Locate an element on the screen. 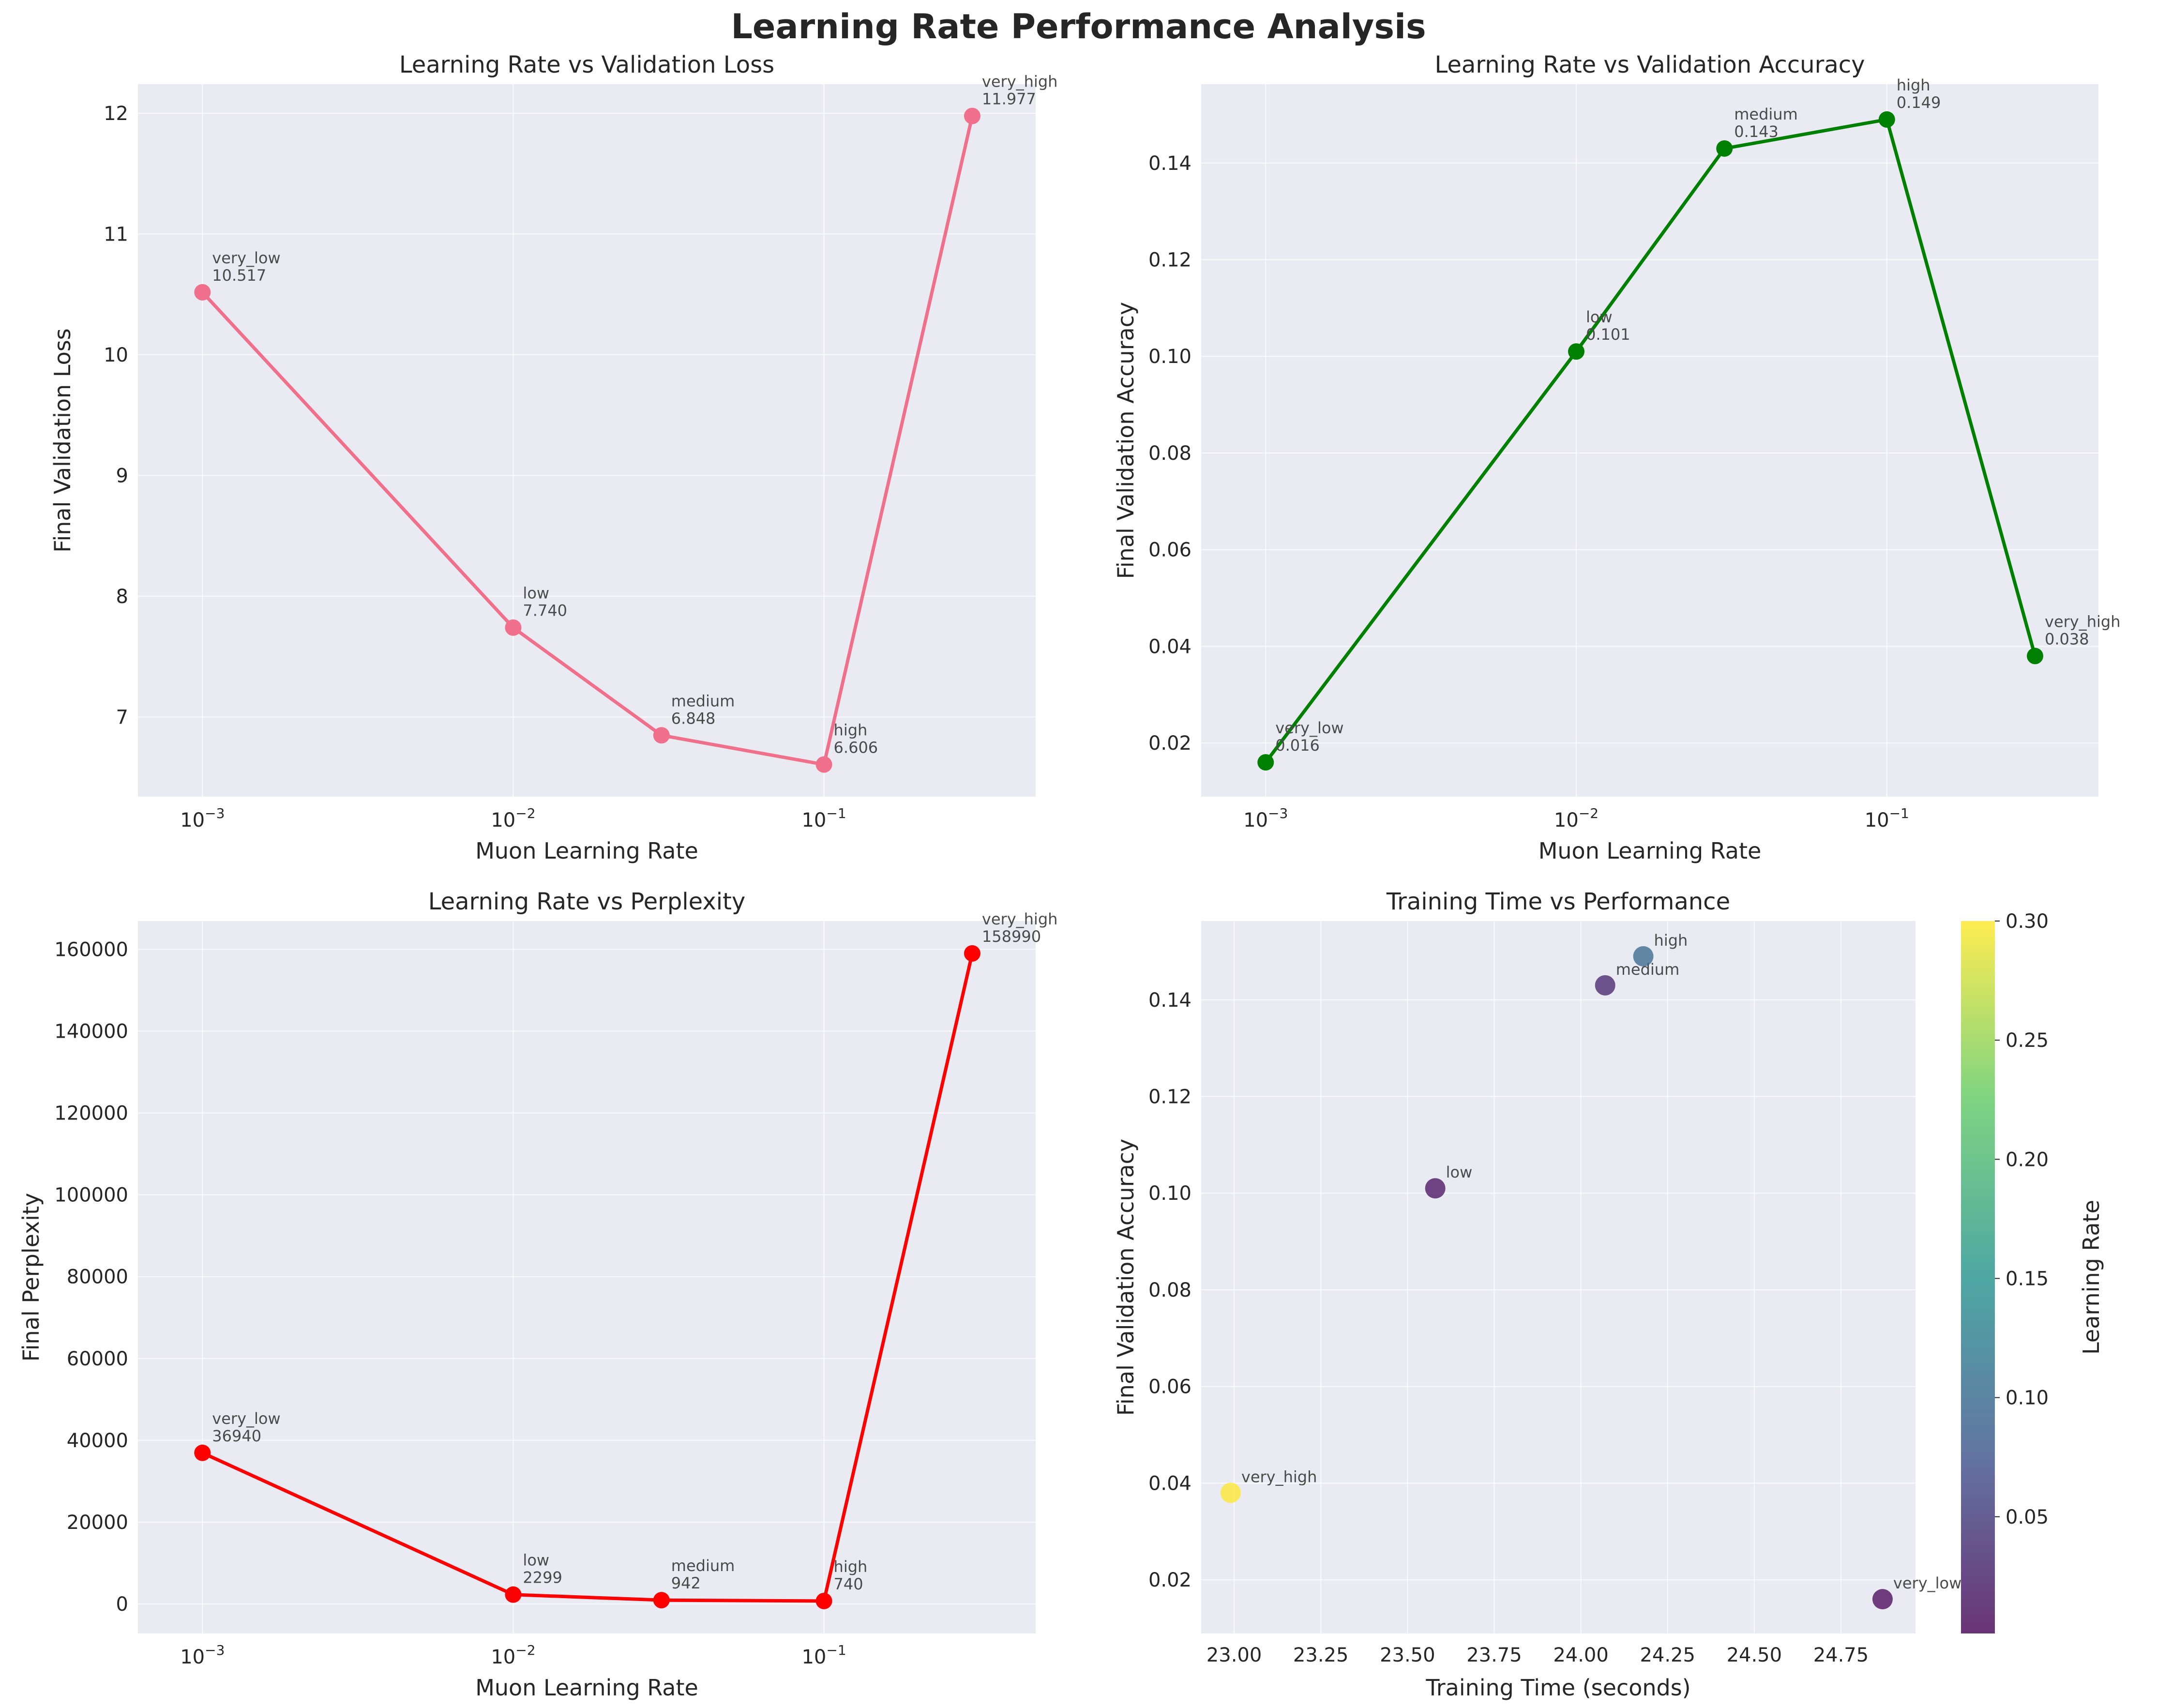  y-tick-label: 60000 is located at coordinates (97, 1359).